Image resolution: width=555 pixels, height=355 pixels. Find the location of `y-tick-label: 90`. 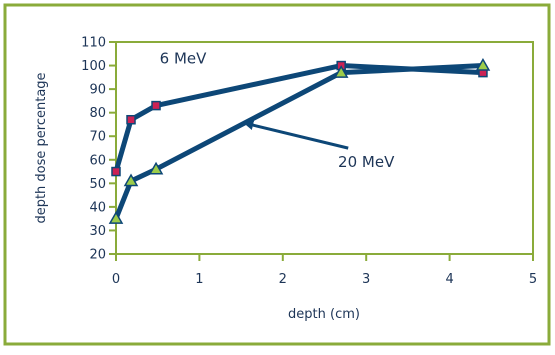

y-tick-label: 90 is located at coordinates (97, 90).